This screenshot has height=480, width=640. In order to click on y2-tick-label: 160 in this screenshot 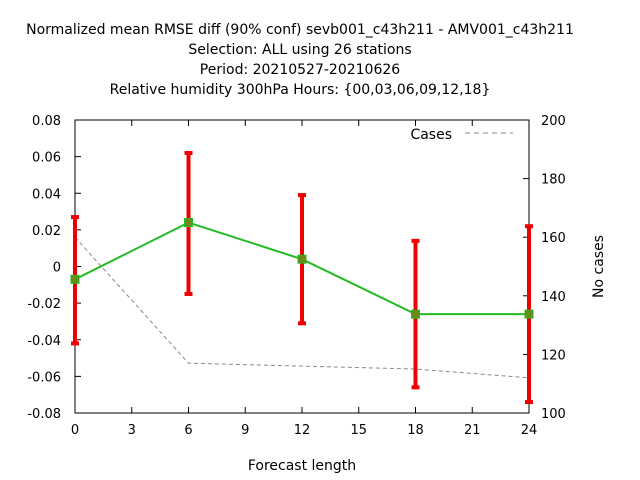, I will do `click(553, 238)`.